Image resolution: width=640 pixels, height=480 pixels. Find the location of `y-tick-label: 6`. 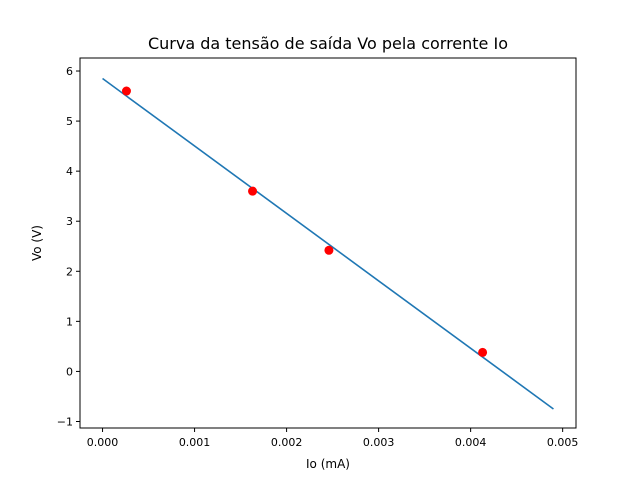

y-tick-label: 6 is located at coordinates (69, 71).